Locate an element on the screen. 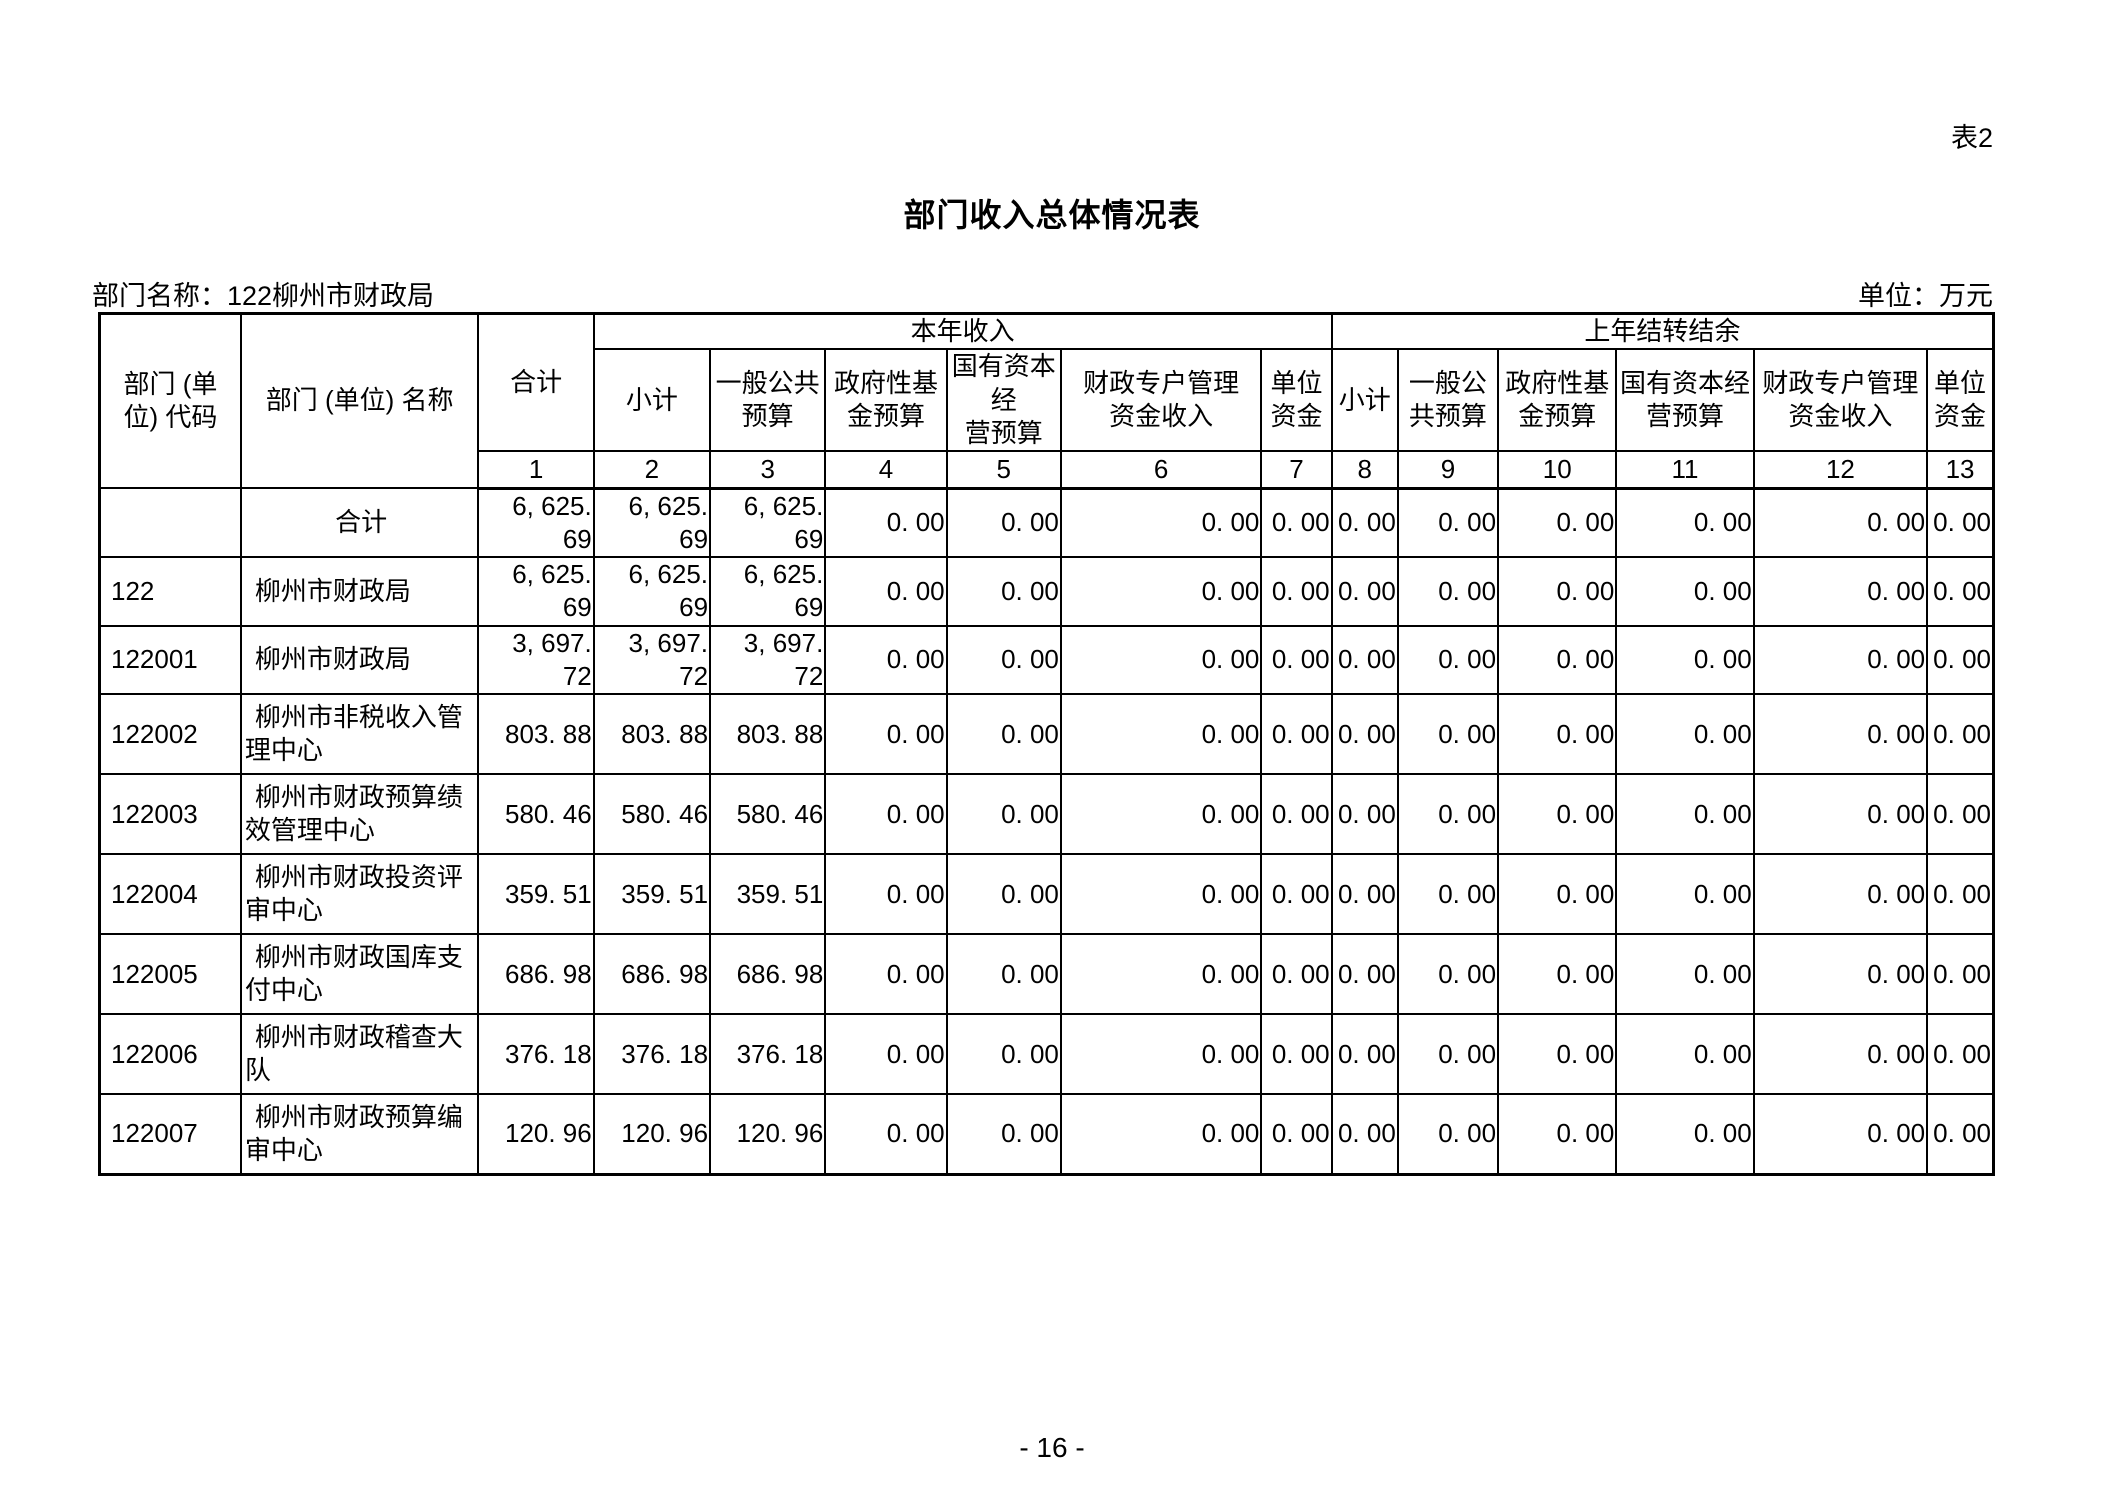 The width and height of the screenshot is (2104, 1488). col-number: 12 is located at coordinates (1840, 470).